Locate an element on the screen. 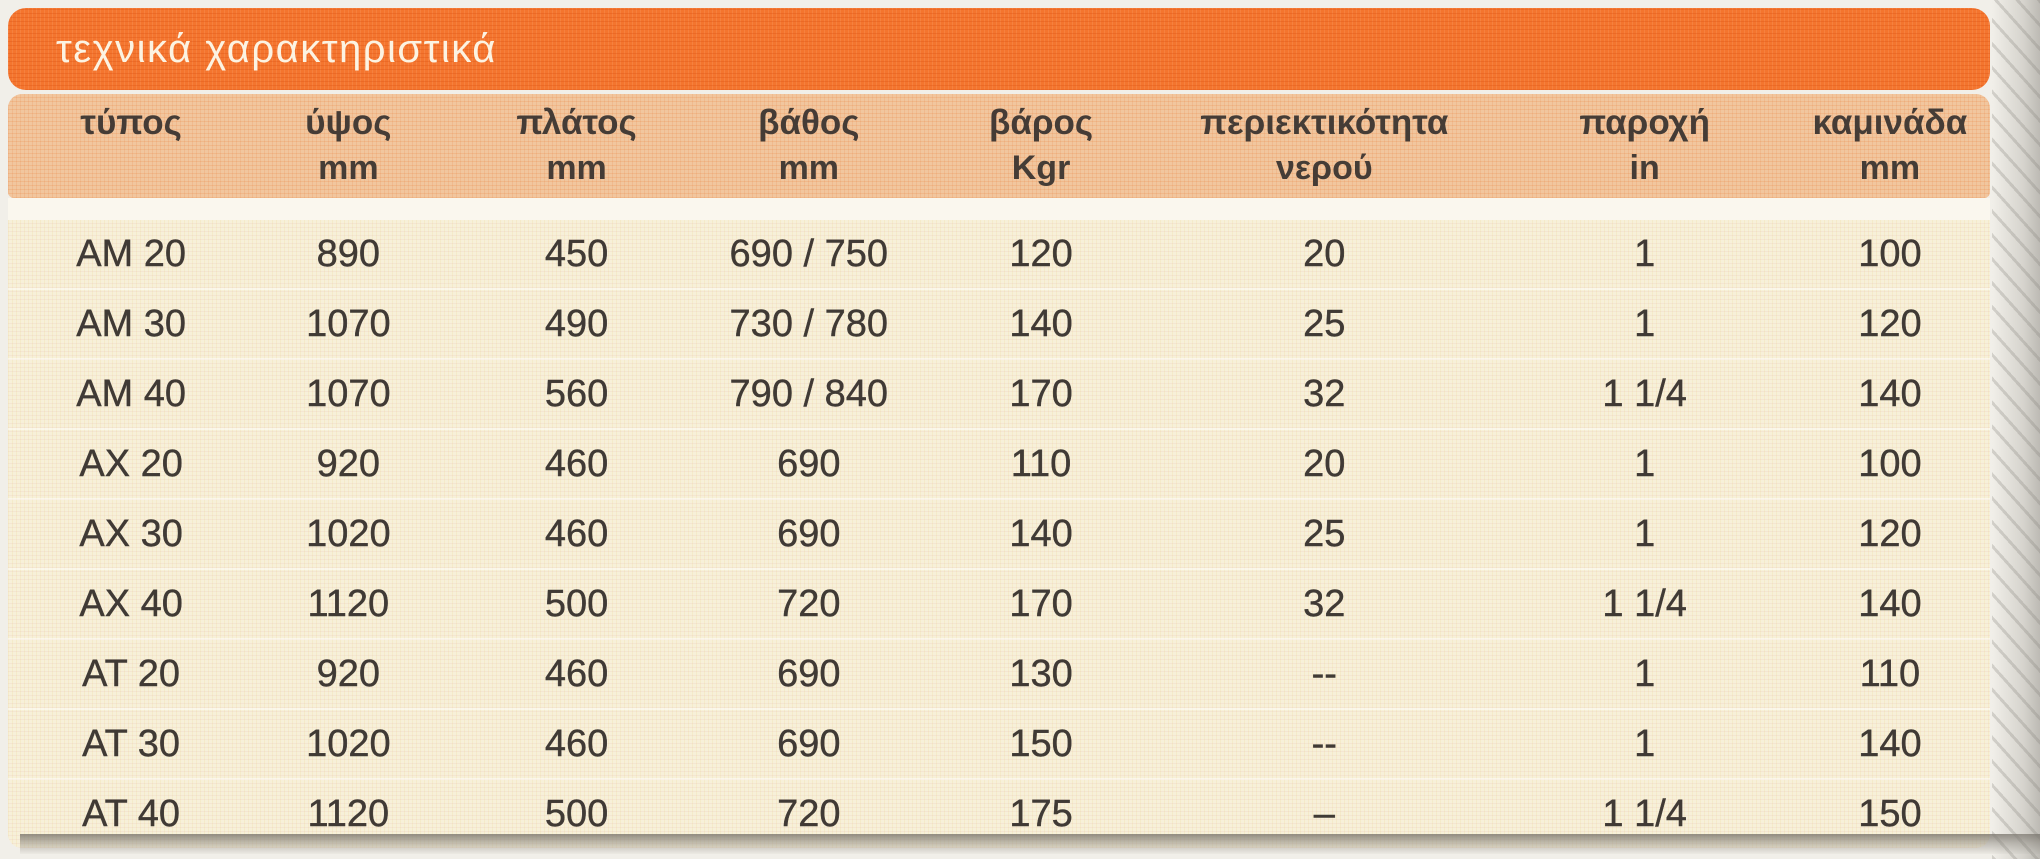  cell-weight: 120 is located at coordinates (1041, 253).